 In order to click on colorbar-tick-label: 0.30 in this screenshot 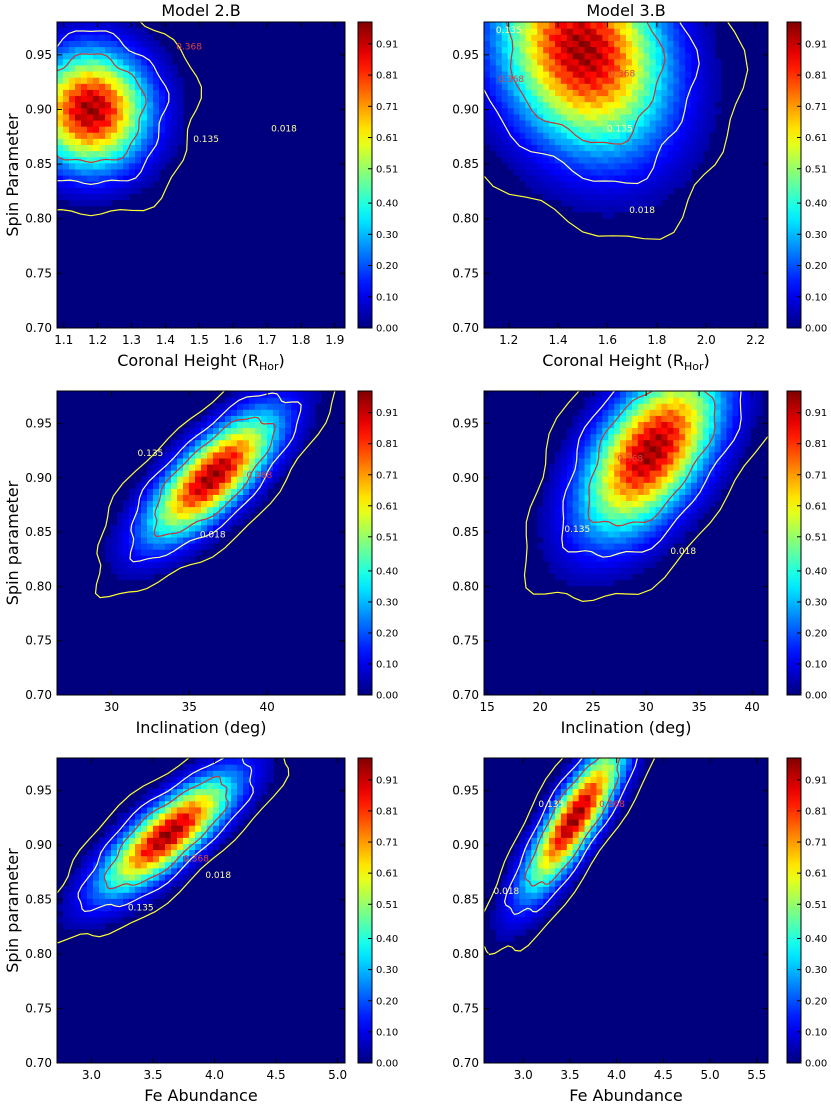, I will do `click(387, 970)`.